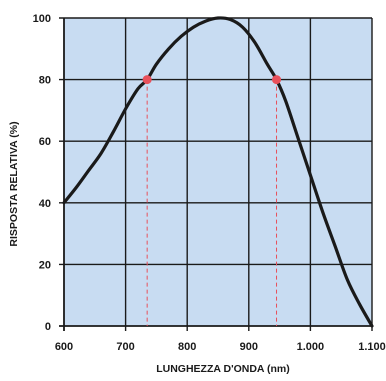 Image resolution: width=386 pixels, height=381 pixels. Describe the element at coordinates (45, 142) in the screenshot. I see `y-tick-label: 60` at that location.